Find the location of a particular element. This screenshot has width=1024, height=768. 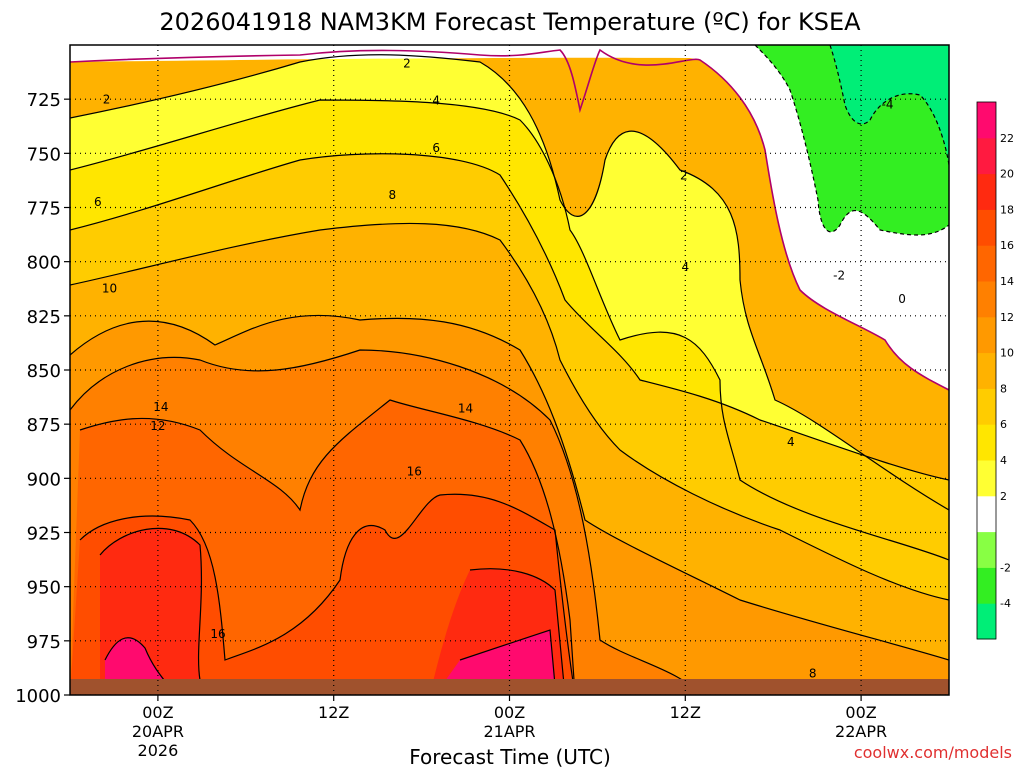

contour-label: 10 is located at coordinates (109, 288).